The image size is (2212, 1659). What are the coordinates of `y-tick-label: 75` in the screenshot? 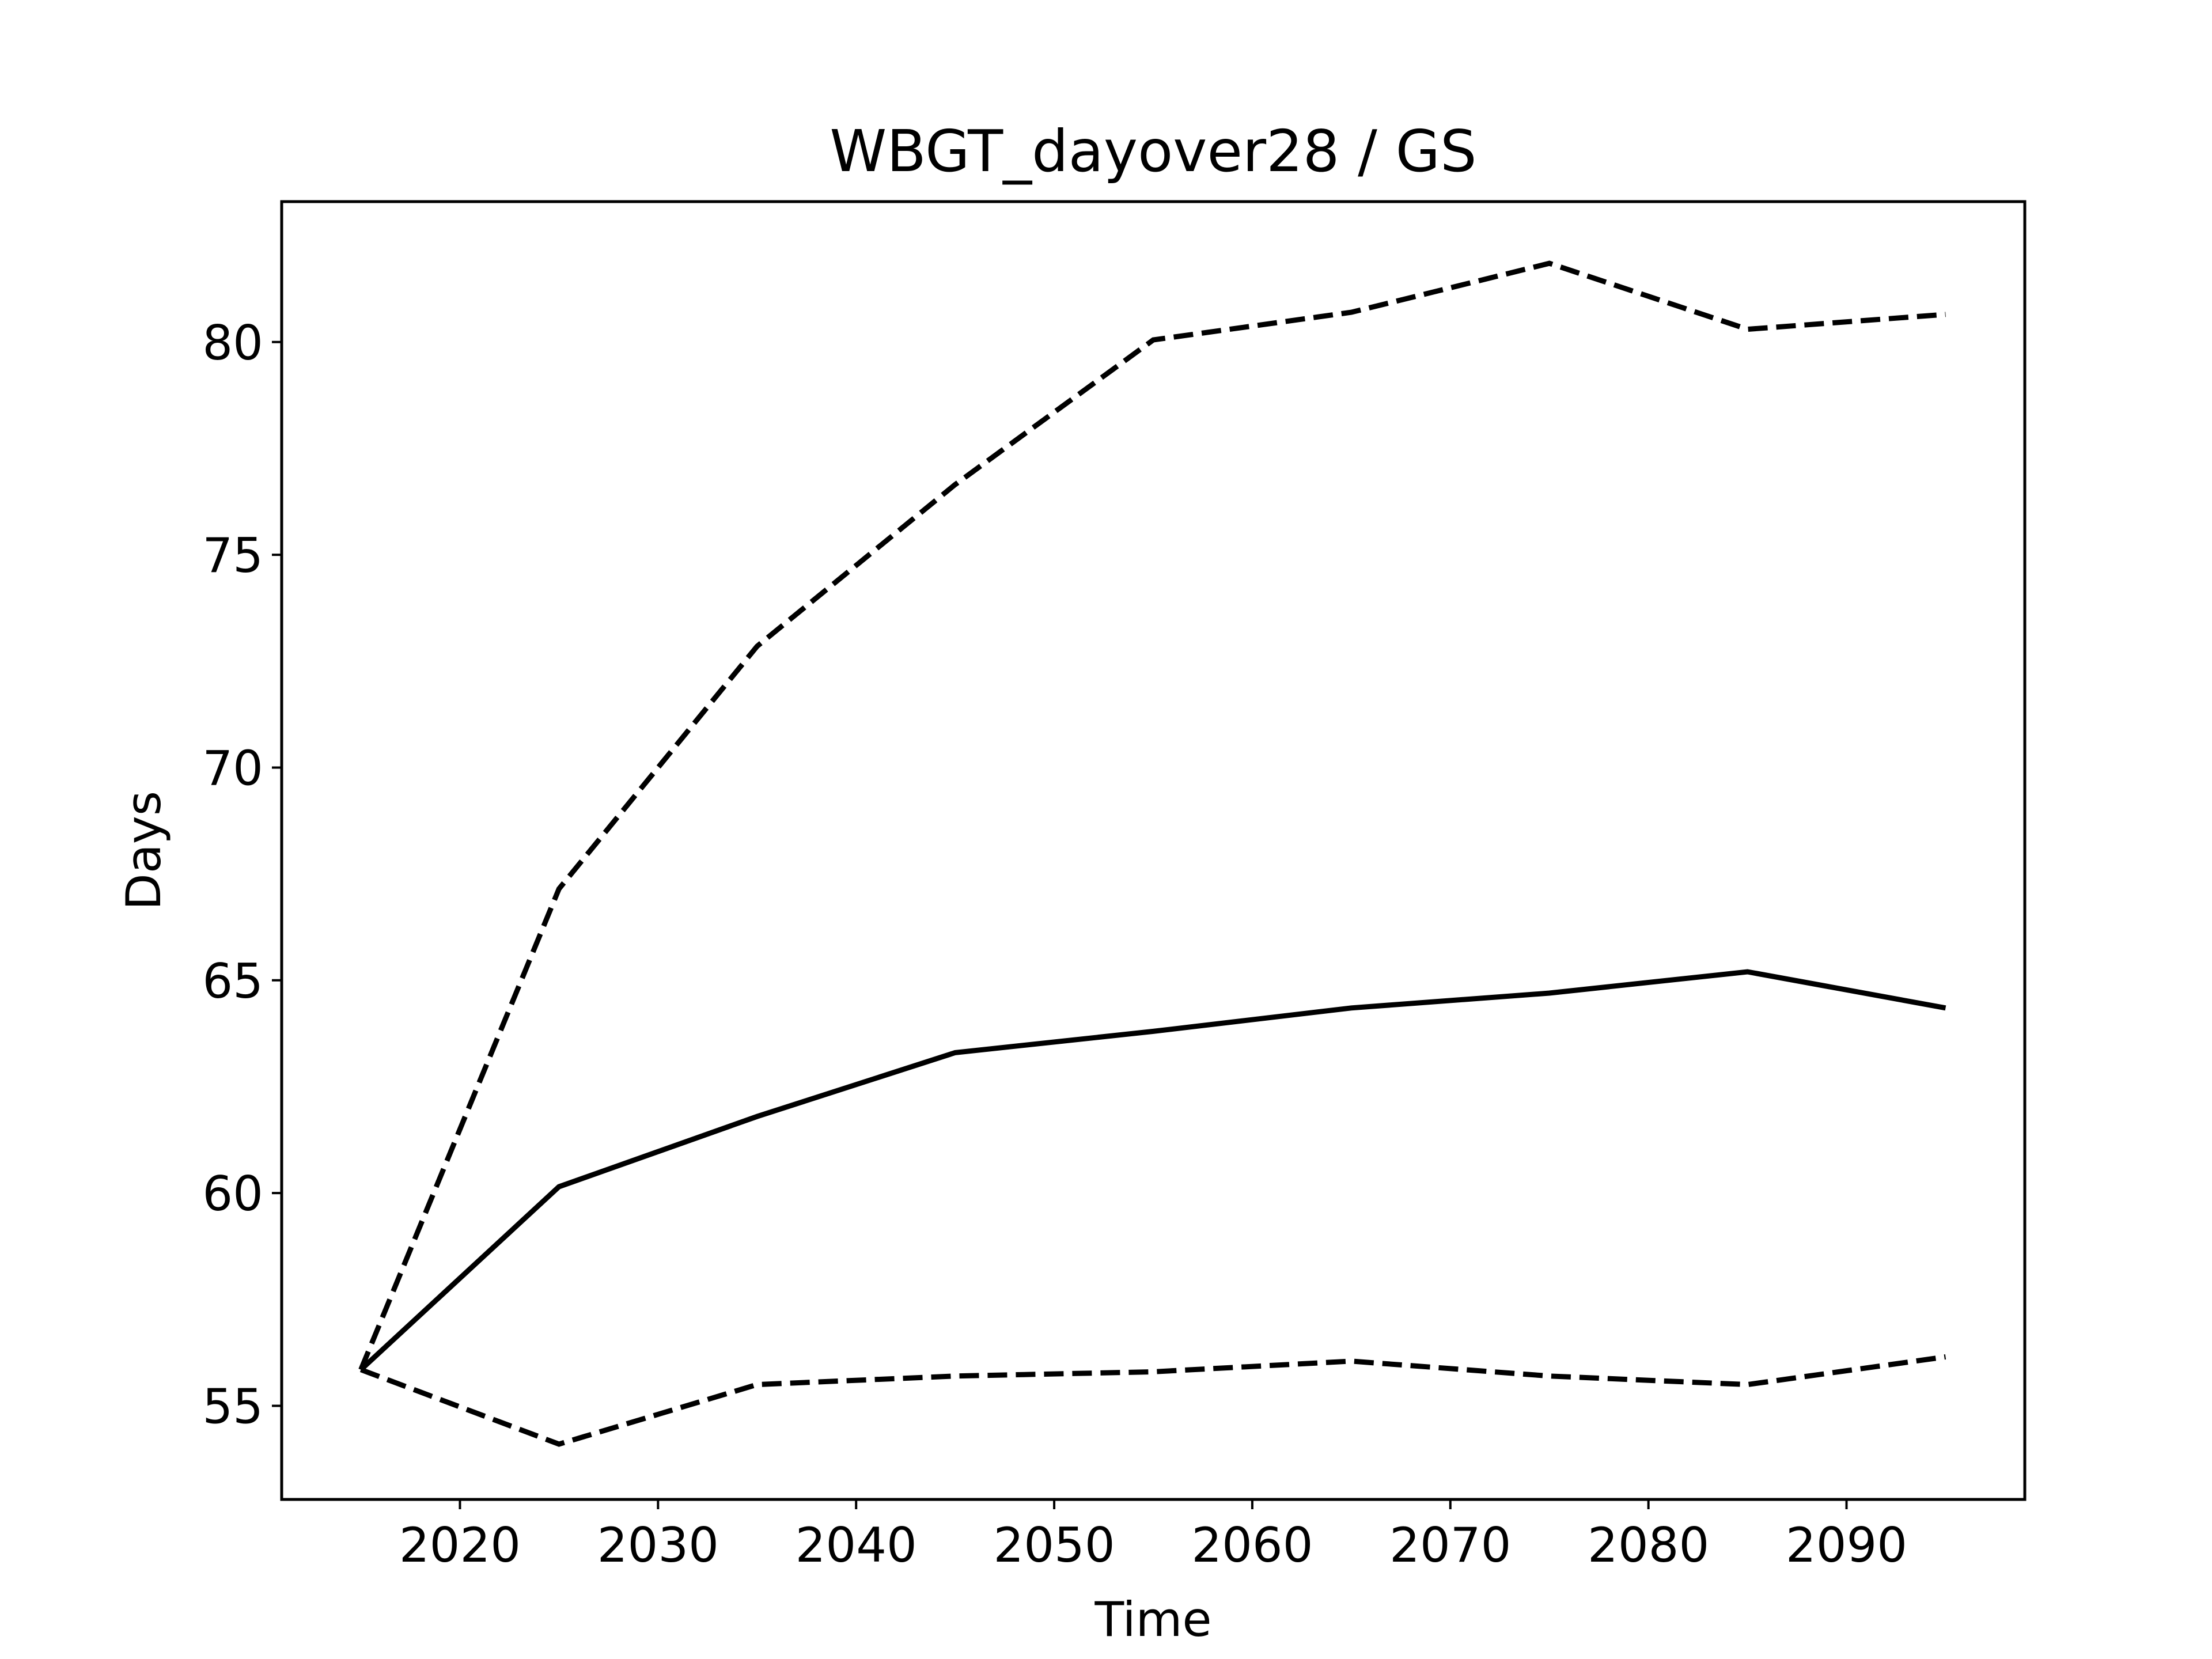 It's located at (232, 556).